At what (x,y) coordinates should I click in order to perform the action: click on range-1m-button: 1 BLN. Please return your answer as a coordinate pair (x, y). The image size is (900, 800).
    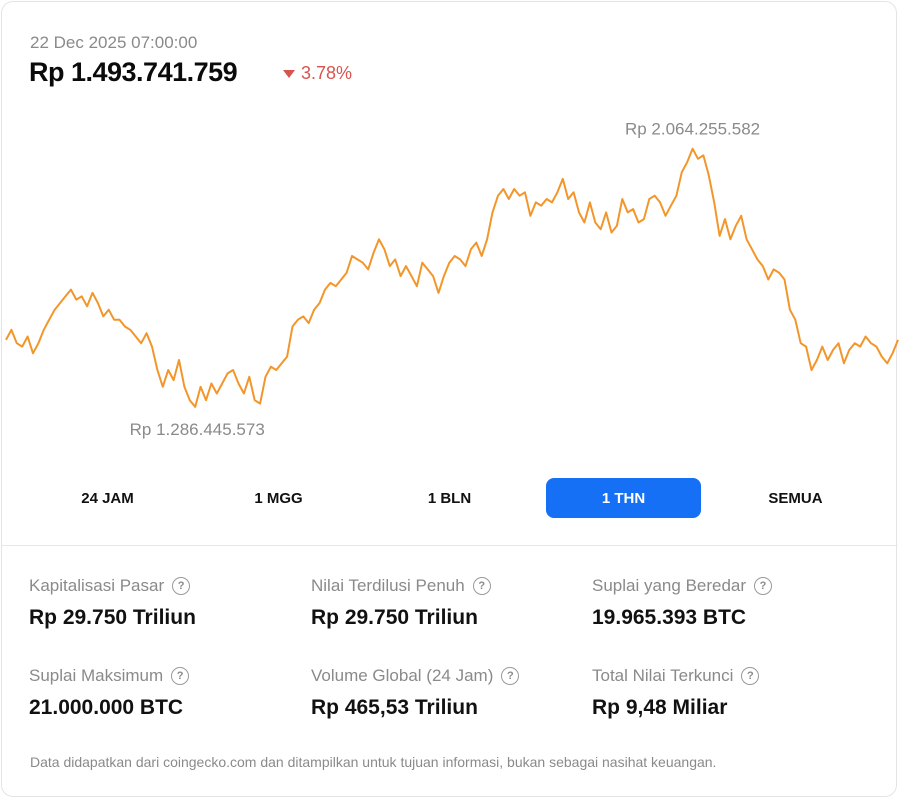
    Looking at the image, I should click on (449, 498).